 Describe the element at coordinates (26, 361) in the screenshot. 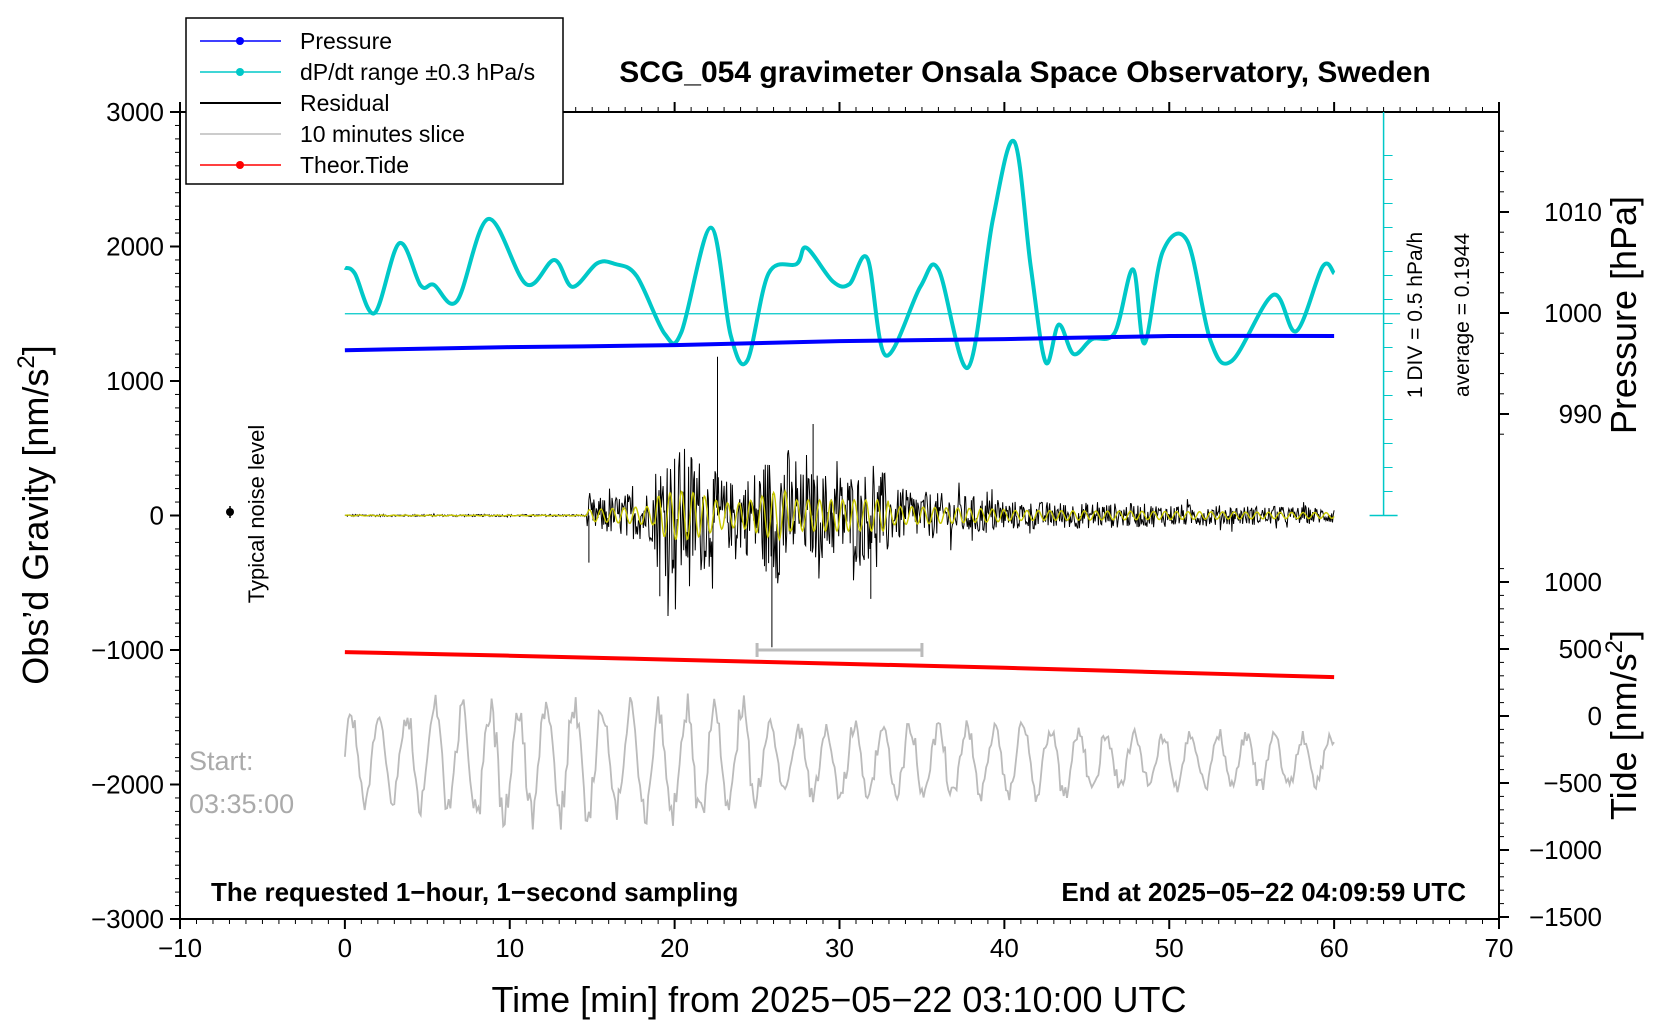

I see `y-axis-left-label-sup: 2` at that location.